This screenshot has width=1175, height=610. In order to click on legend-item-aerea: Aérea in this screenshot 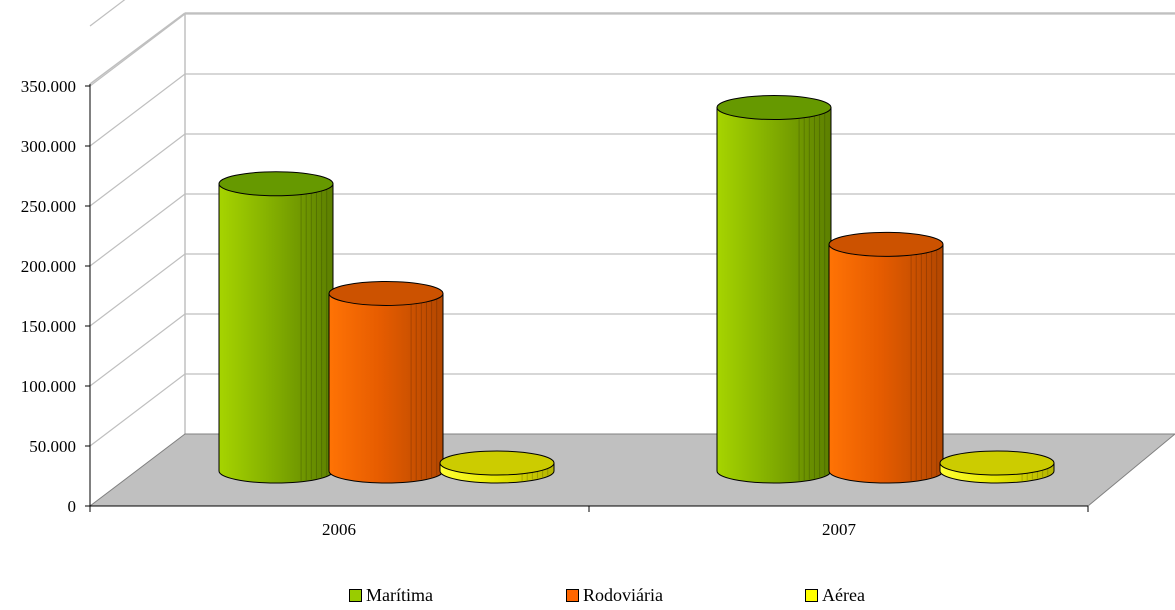, I will do `click(835, 595)`.